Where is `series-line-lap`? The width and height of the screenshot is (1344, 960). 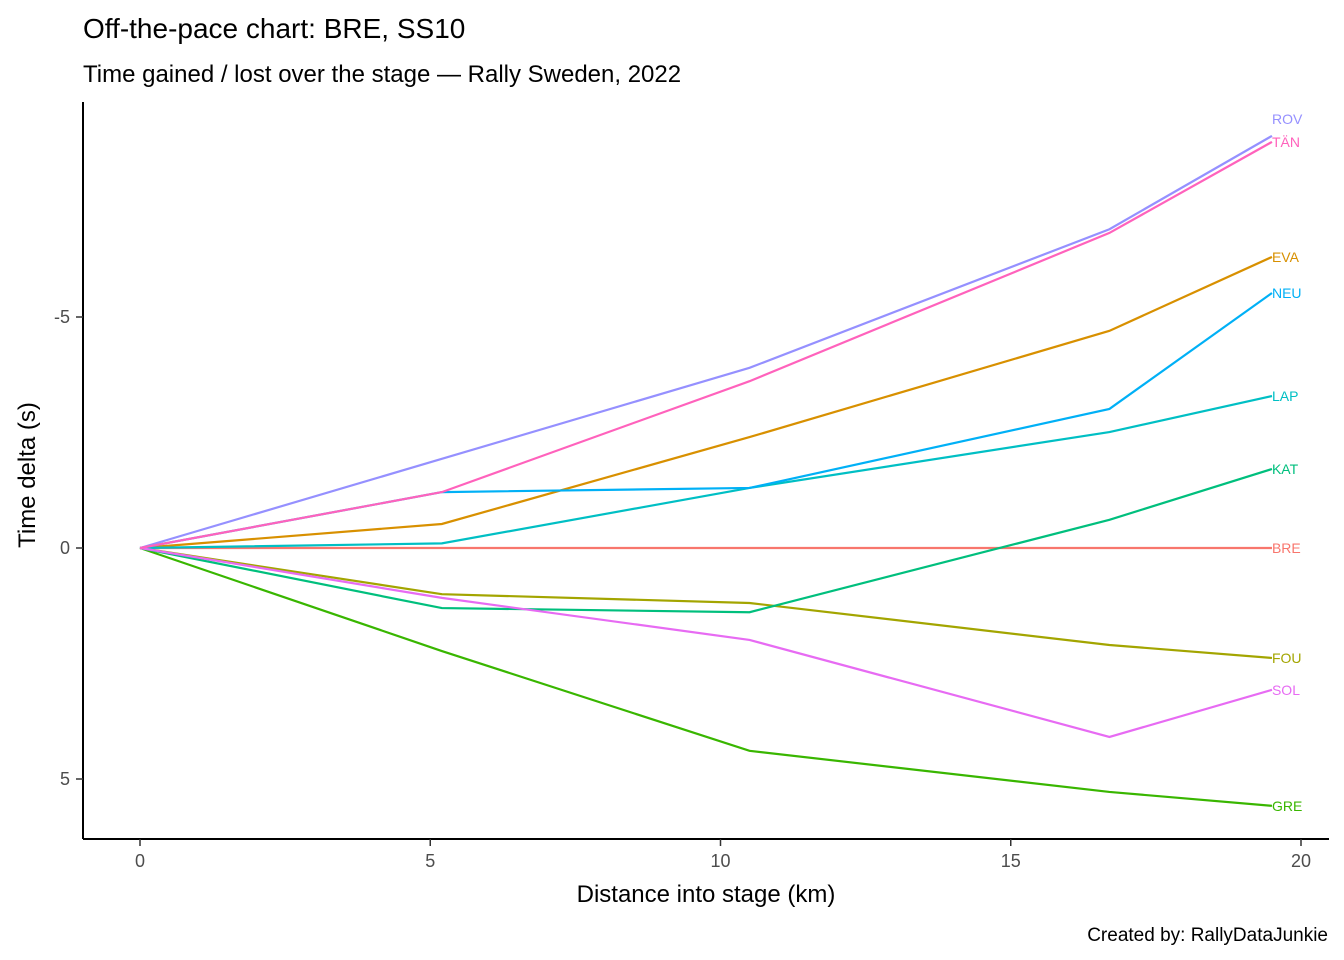
series-line-lap is located at coordinates (706, 472).